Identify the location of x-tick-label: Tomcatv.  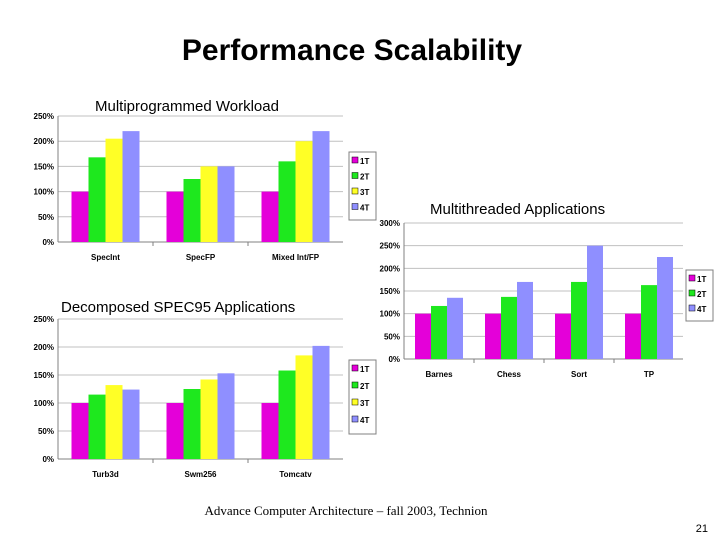
(295, 474).